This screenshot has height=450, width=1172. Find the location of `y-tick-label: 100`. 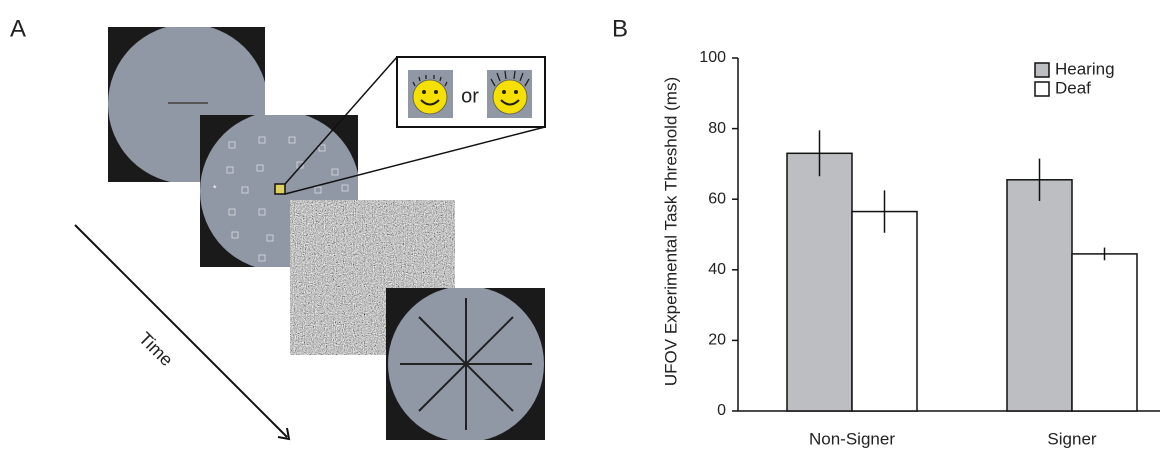

y-tick-label: 100 is located at coordinates (712, 57).